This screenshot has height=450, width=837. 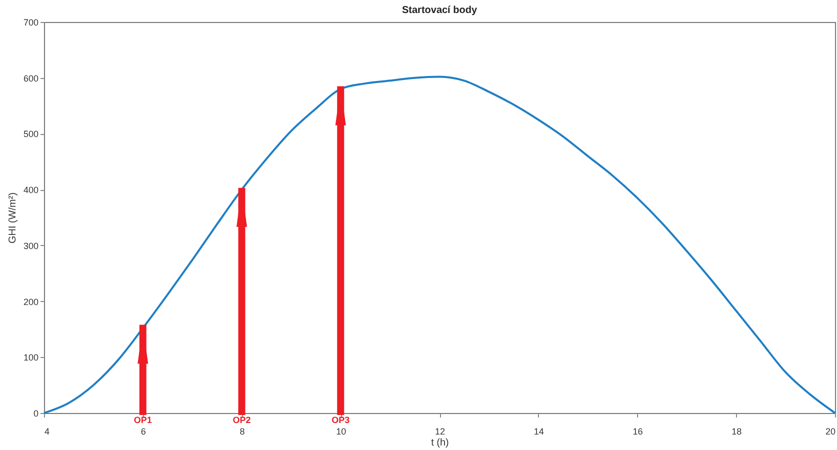 What do you see at coordinates (830, 431) in the screenshot?
I see `x-tick-label: 20` at bounding box center [830, 431].